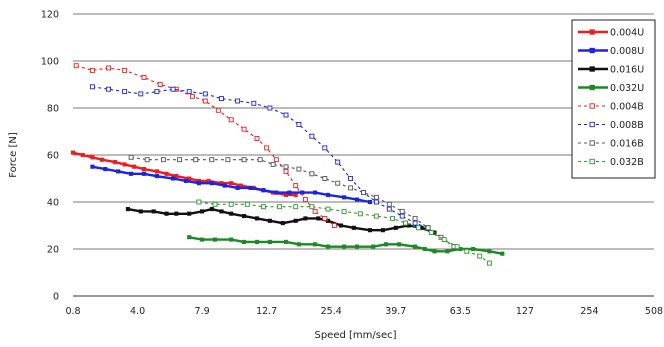  I want to click on x-tick-label: 127, so click(525, 311).